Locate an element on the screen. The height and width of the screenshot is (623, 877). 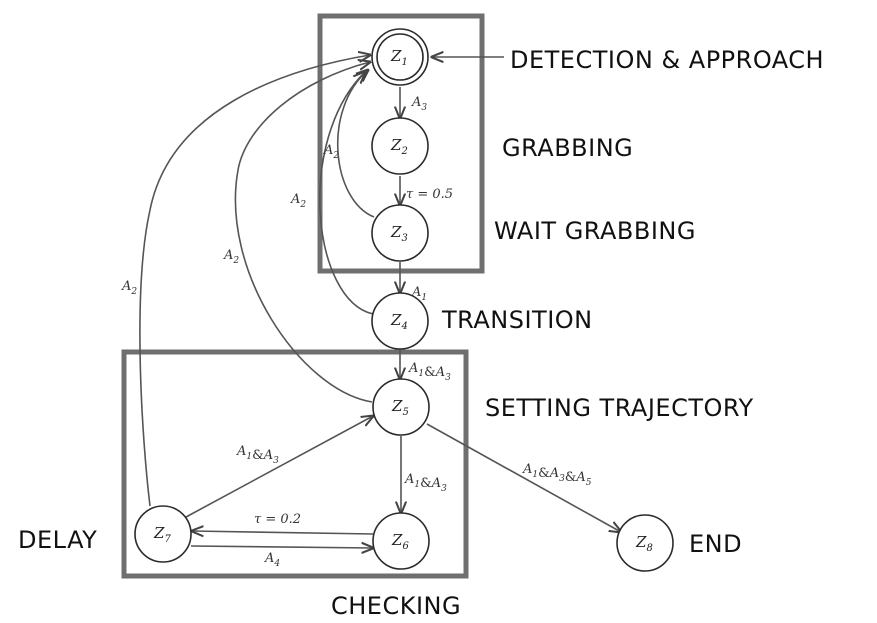
state-z5: Z5 is located at coordinates (401, 407).